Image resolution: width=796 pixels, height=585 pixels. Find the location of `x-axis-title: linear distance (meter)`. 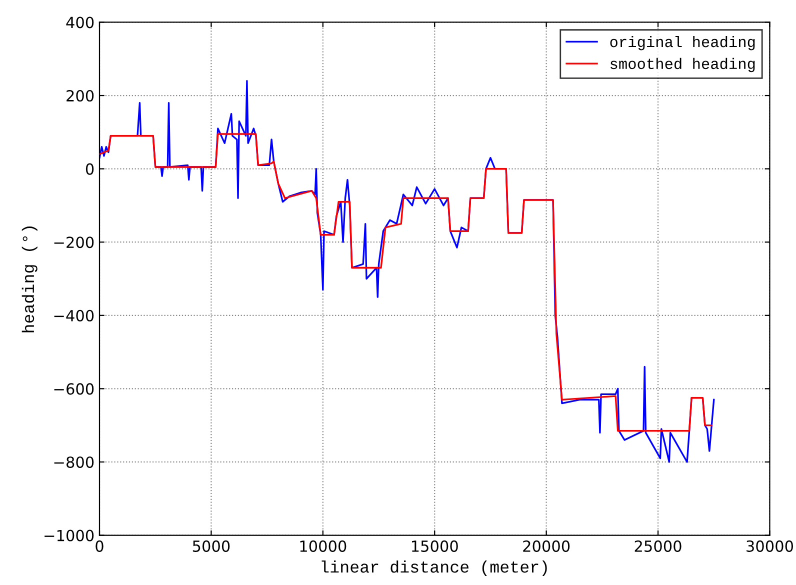

x-axis-title: linear distance (meter) is located at coordinates (434, 568).